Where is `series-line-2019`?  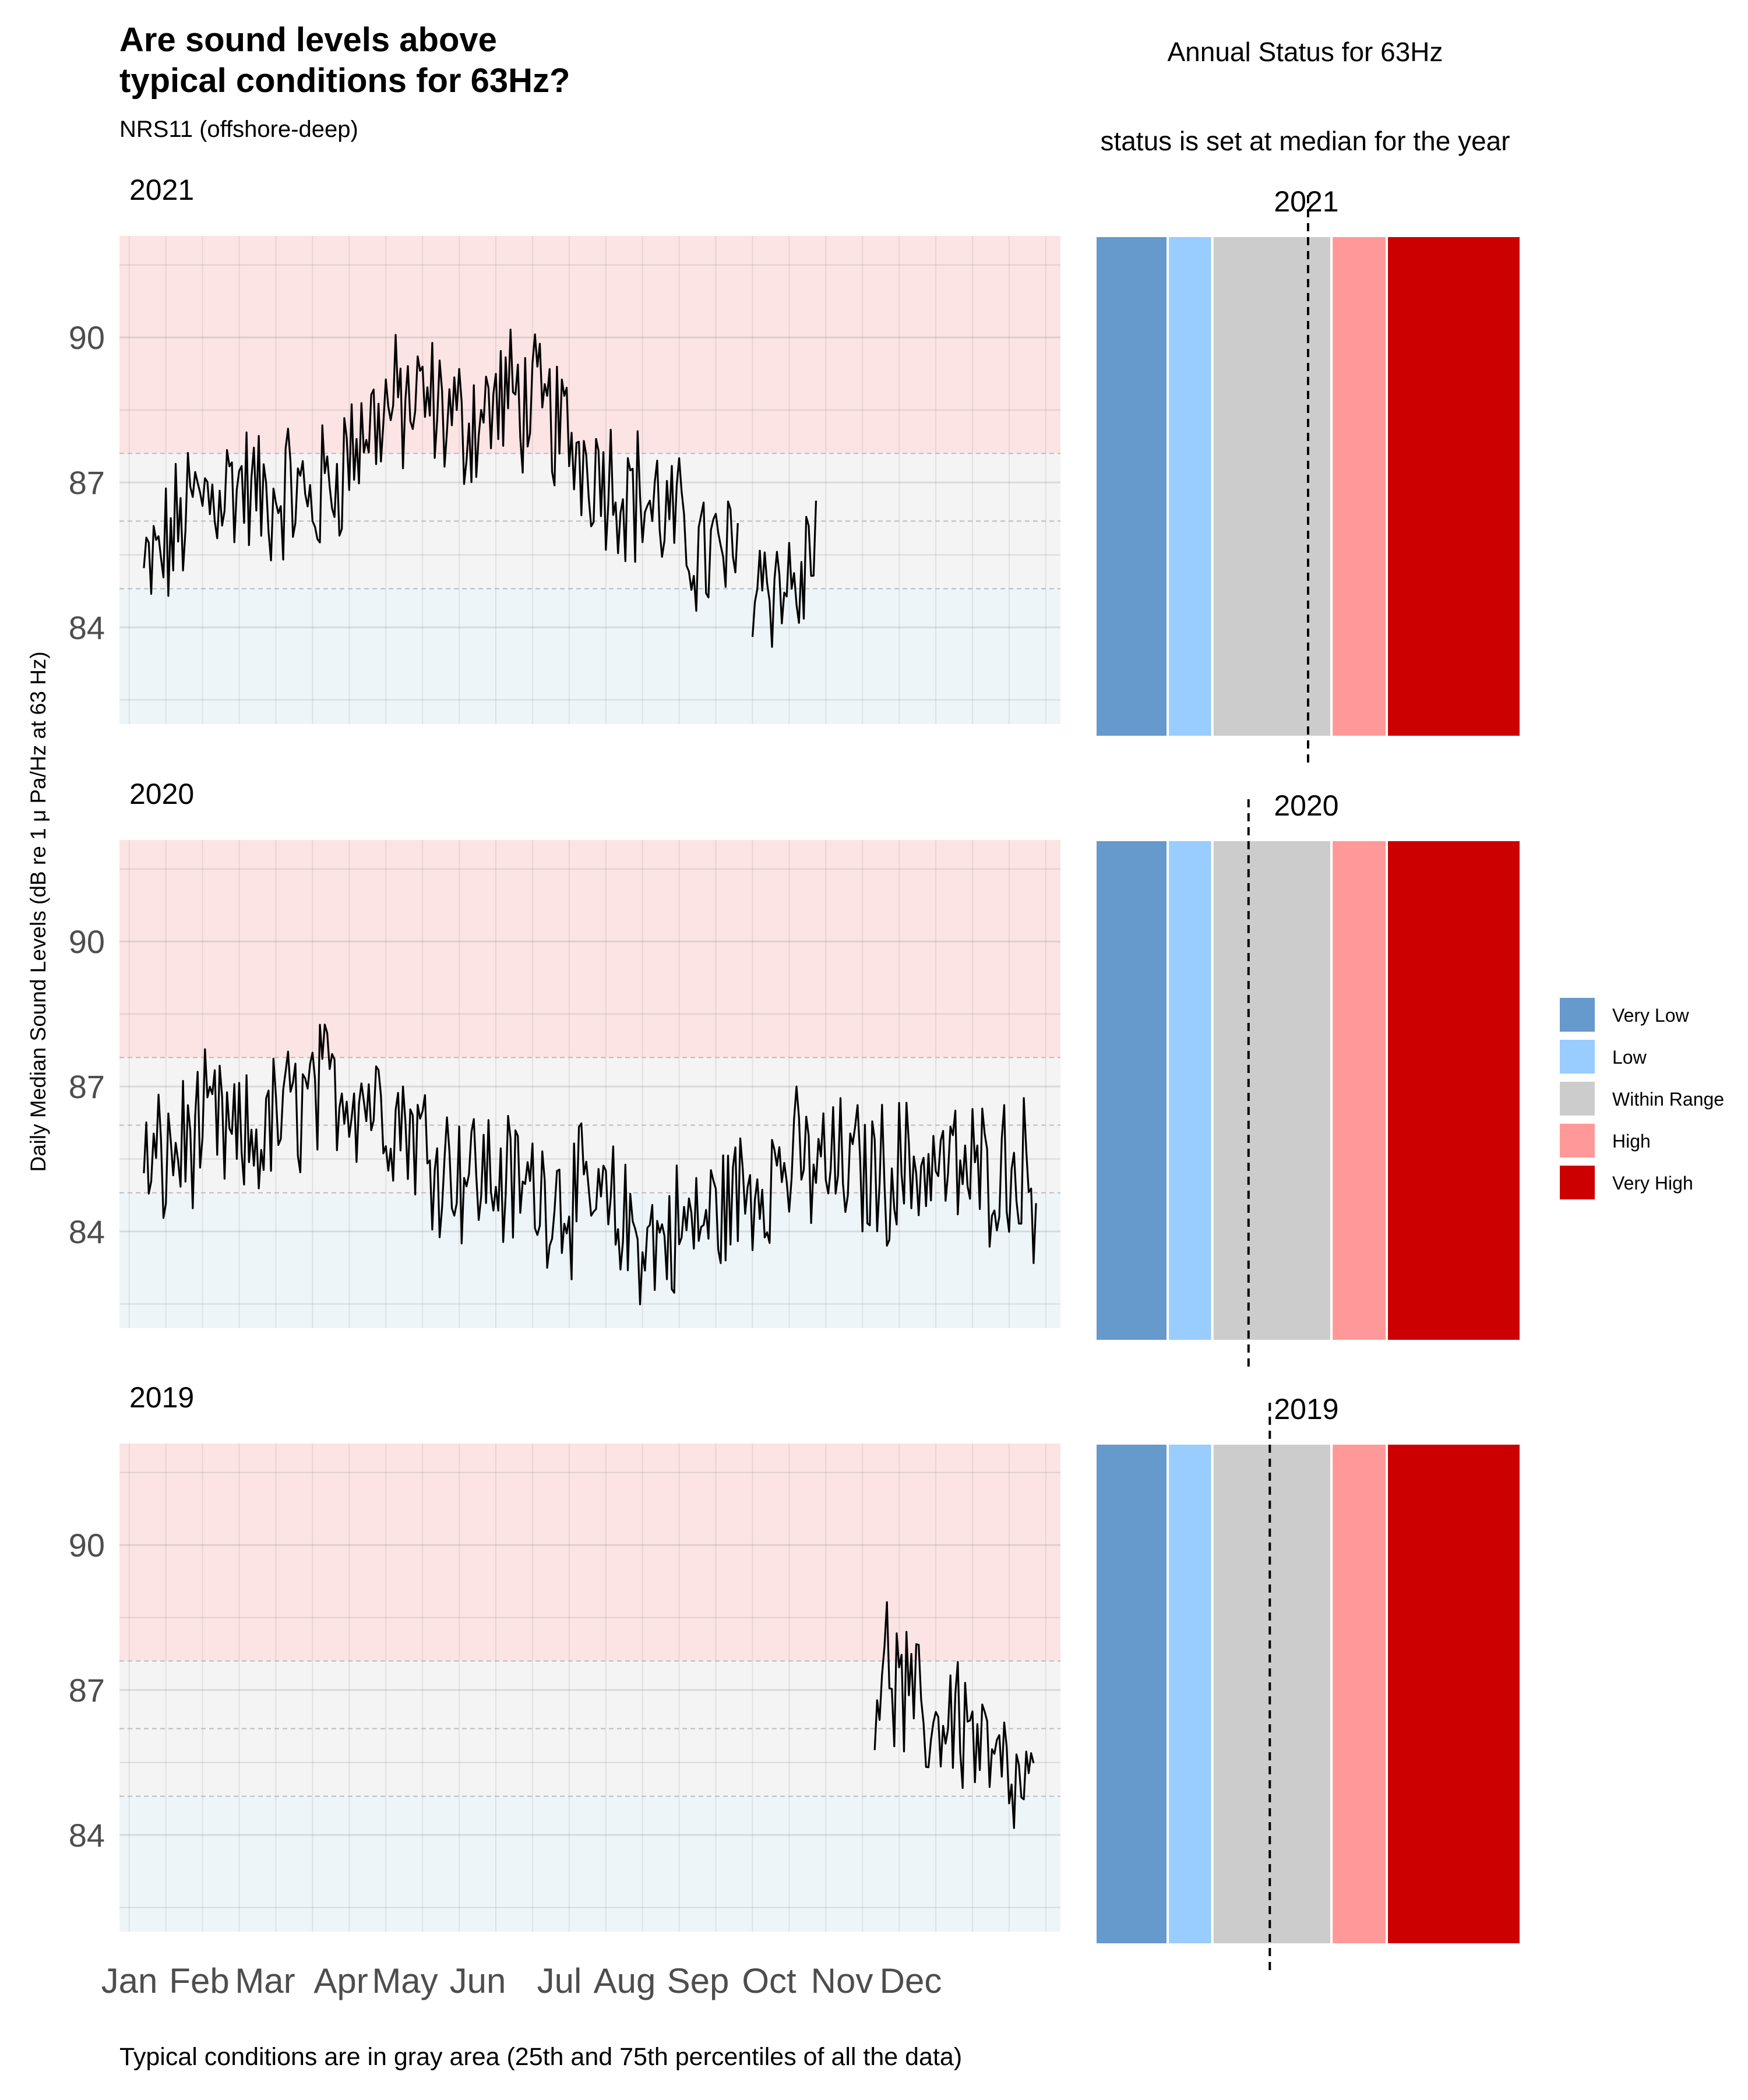 series-line-2019 is located at coordinates (954, 1715).